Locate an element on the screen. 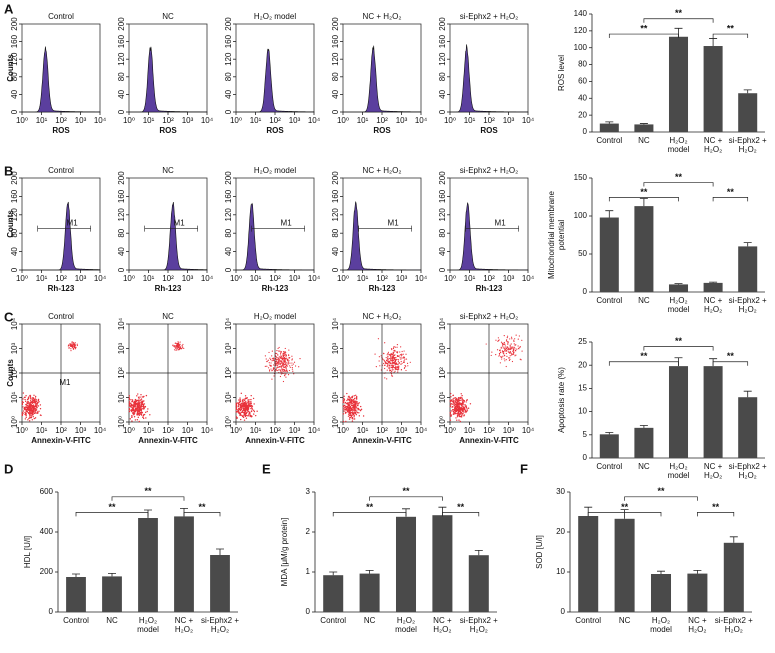 This screenshot has height=653, width=775. y-tick-label: 10² is located at coordinates (228, 373).